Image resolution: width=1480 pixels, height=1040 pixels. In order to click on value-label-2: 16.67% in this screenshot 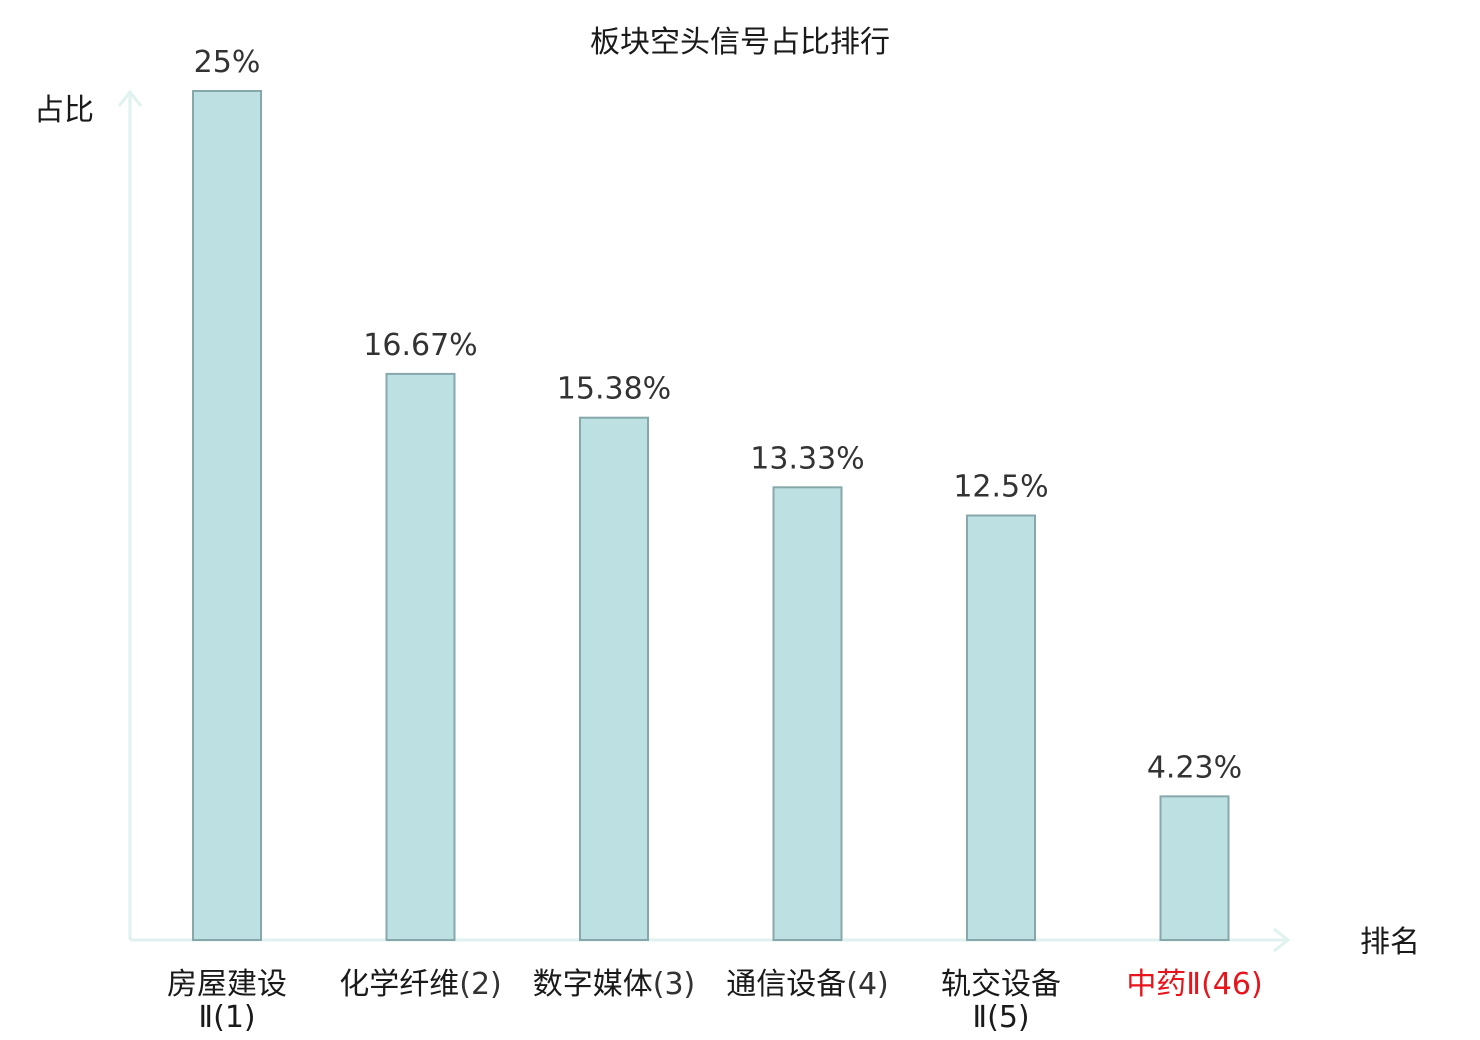, I will do `click(420, 345)`.